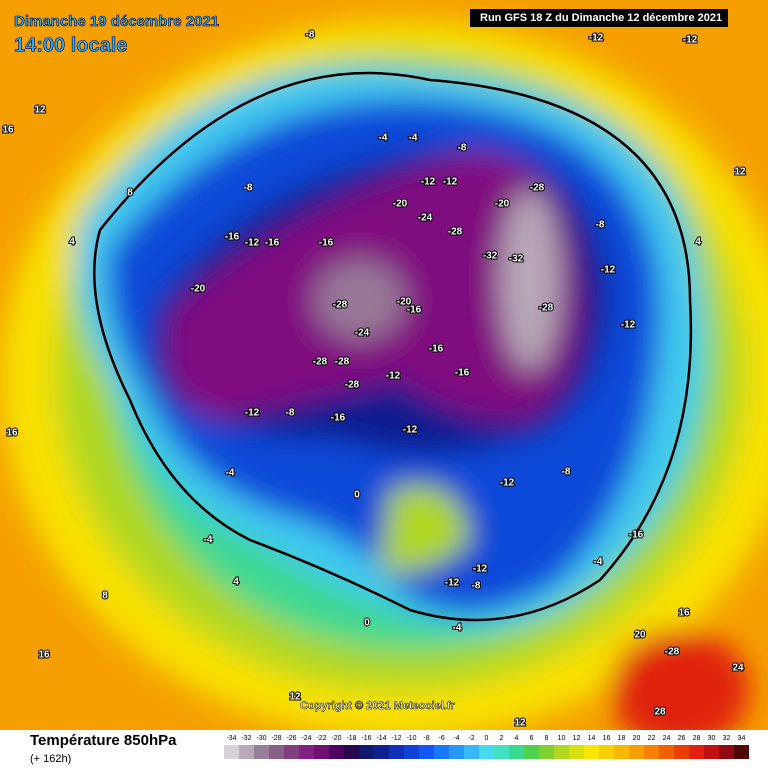 This screenshot has height=768, width=768. What do you see at coordinates (381, 738) in the screenshot?
I see `scale-label: -14` at bounding box center [381, 738].